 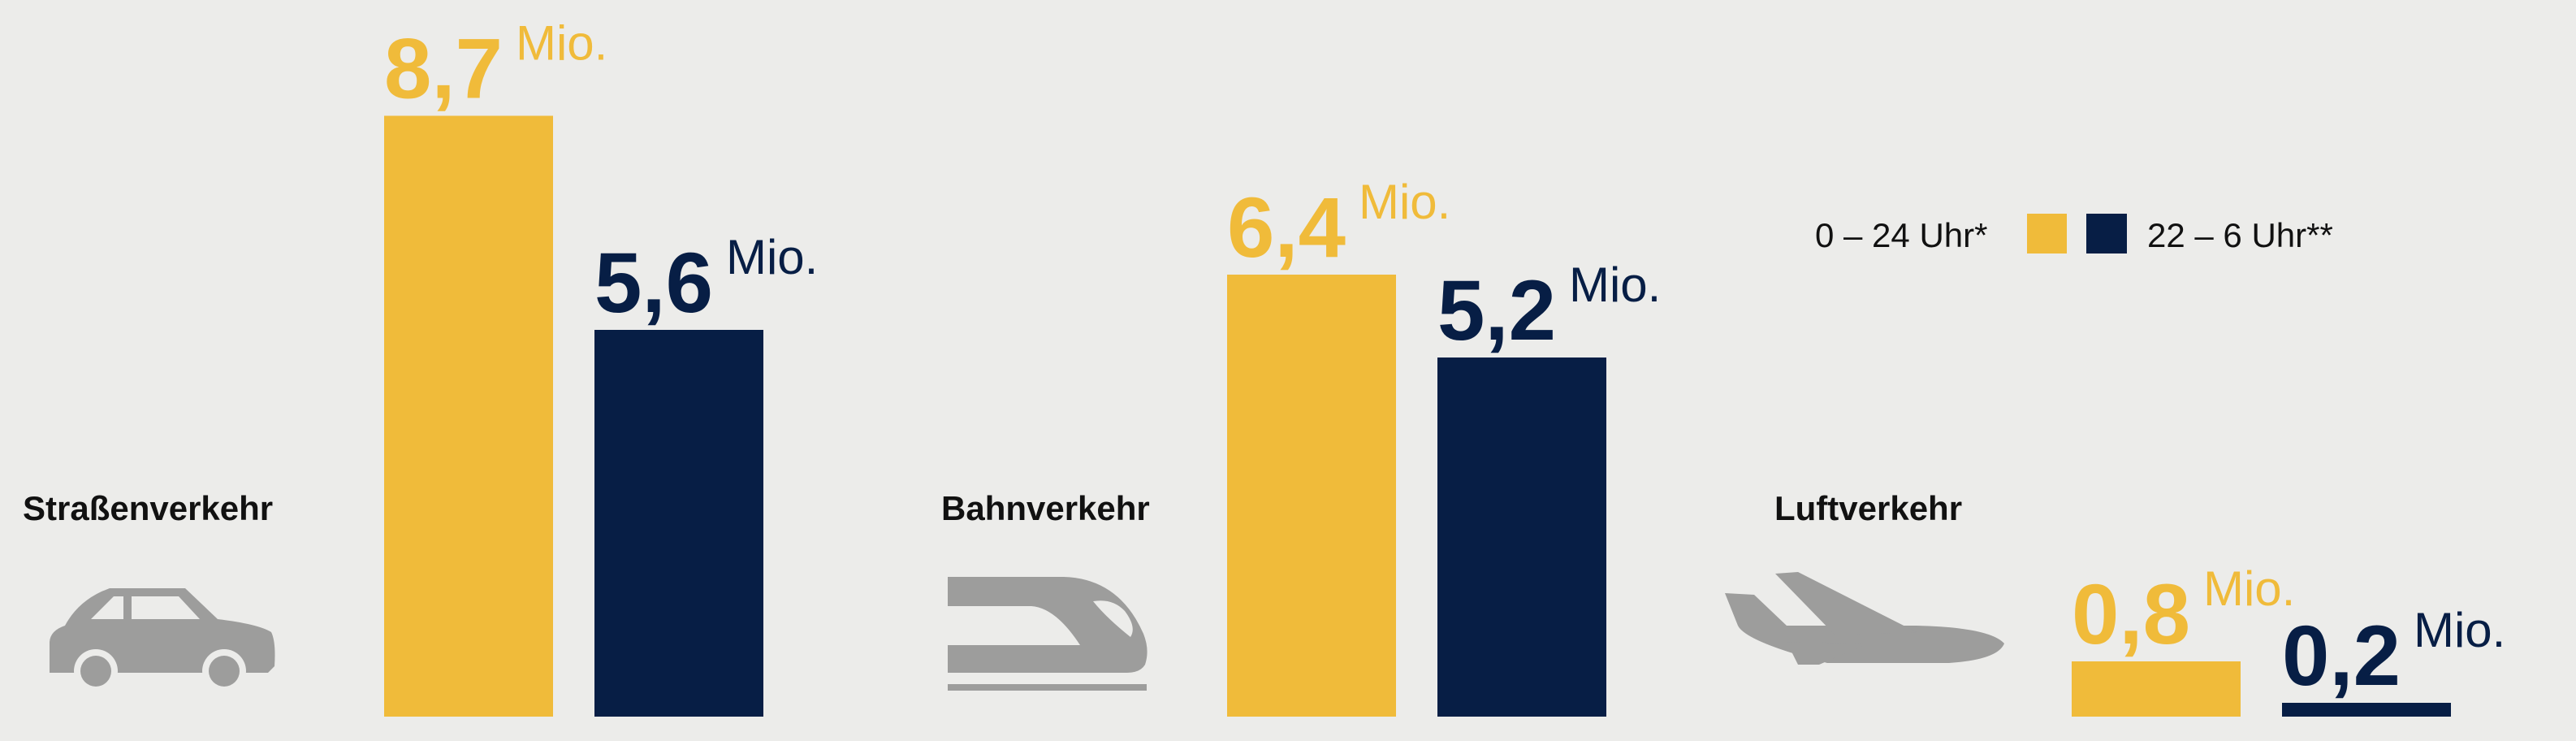 What do you see at coordinates (2131, 614) in the screenshot?
I see `value-label: 0,8` at bounding box center [2131, 614].